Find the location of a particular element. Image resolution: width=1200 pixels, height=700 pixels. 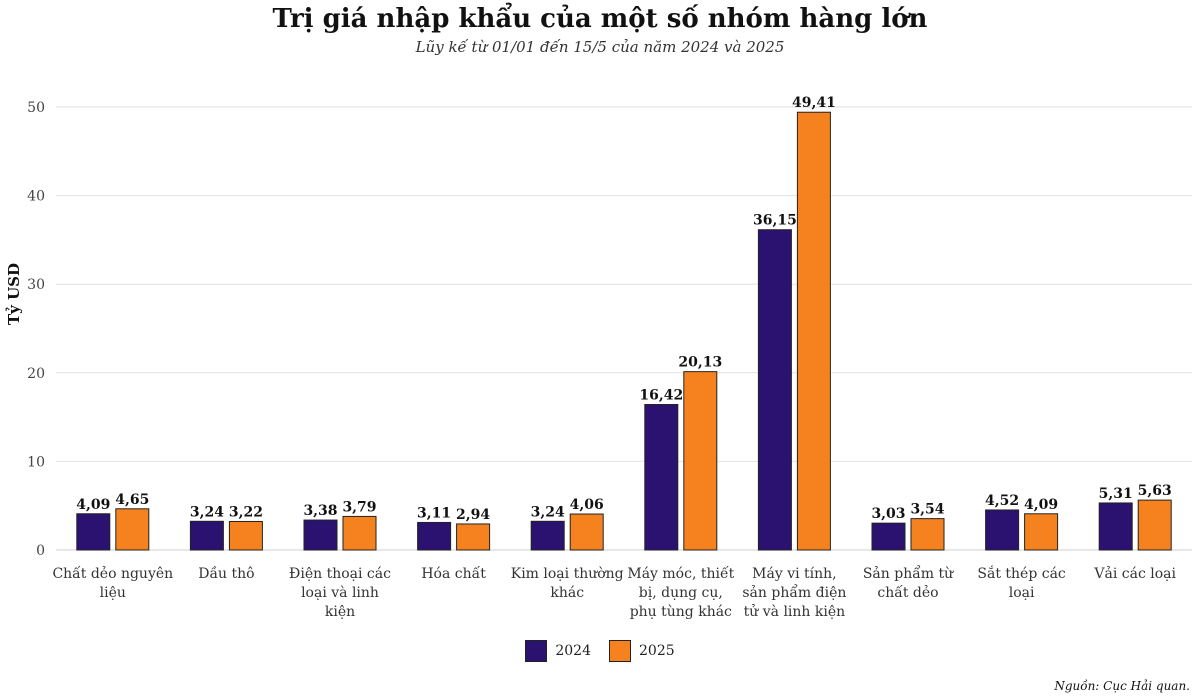

x-tick-label: Máy móc, thiết is located at coordinates (680, 573).